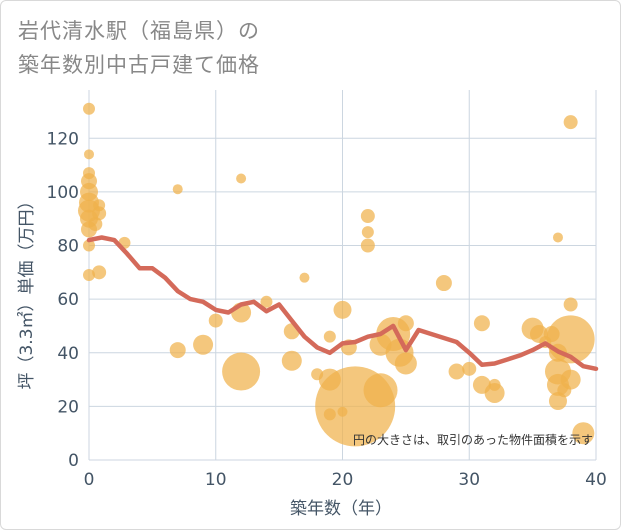 The width and height of the screenshot is (621, 530). Describe the element at coordinates (216, 480) in the screenshot. I see `x-tick-label: 10` at that location.